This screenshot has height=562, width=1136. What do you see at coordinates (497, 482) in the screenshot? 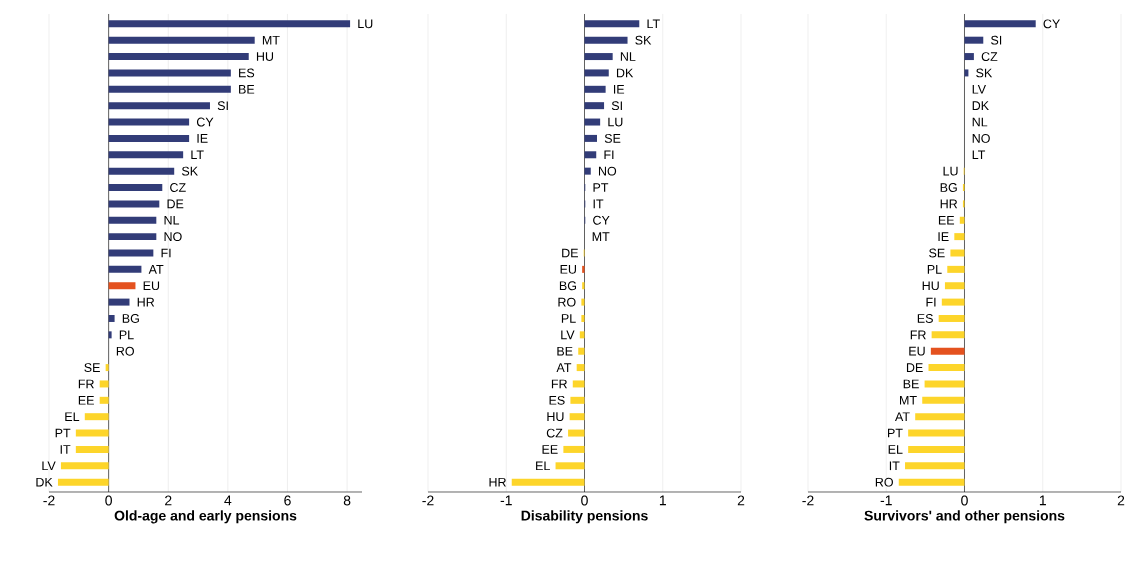
I see `y-tick-label: HR` at bounding box center [497, 482].